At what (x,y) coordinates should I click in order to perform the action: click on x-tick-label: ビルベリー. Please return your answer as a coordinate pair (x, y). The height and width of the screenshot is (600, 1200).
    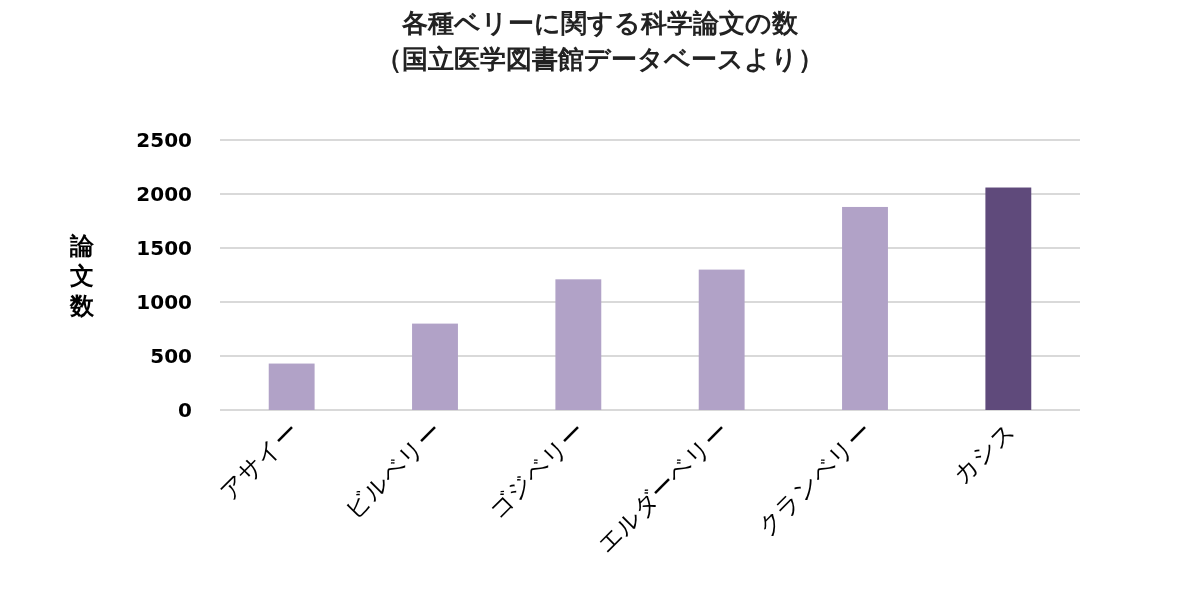
    Looking at the image, I should click on (393, 470).